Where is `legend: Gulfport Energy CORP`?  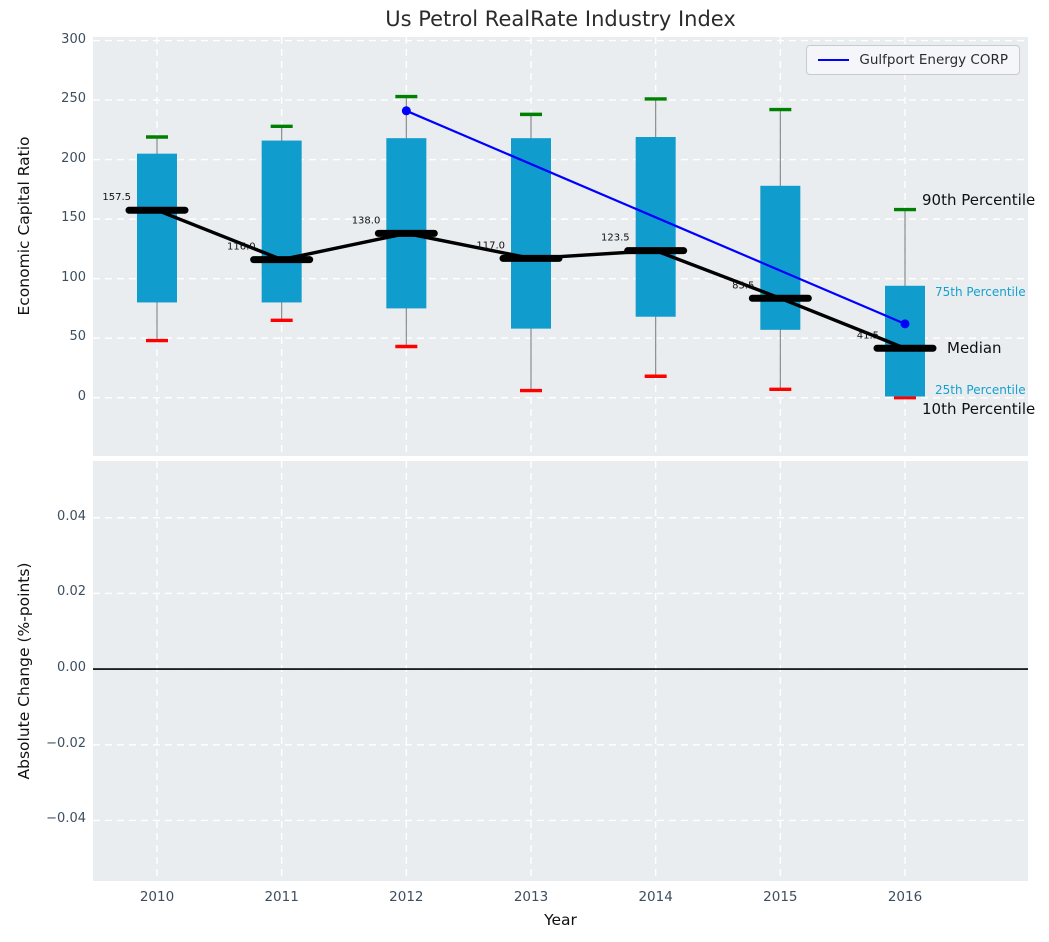
legend: Gulfport Energy CORP is located at coordinates (913, 60).